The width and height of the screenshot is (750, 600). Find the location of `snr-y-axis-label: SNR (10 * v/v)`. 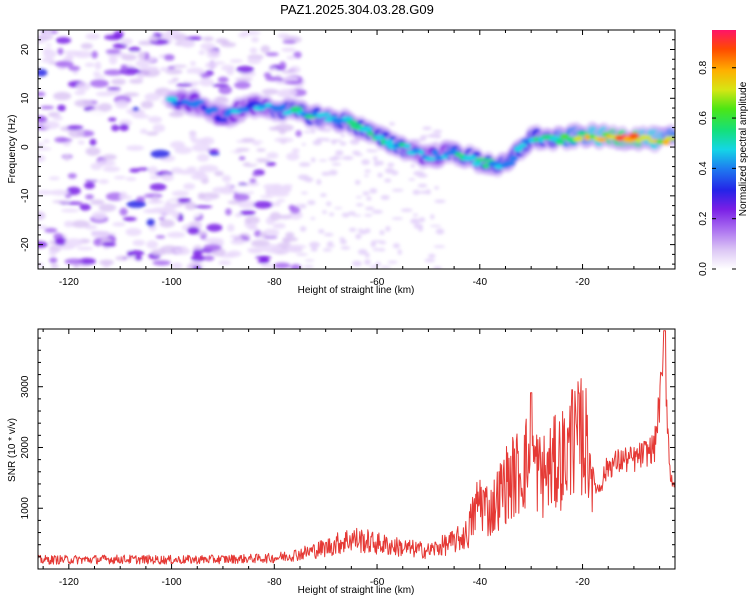

snr-y-axis-label: SNR (10 * v/v) is located at coordinates (12, 450).